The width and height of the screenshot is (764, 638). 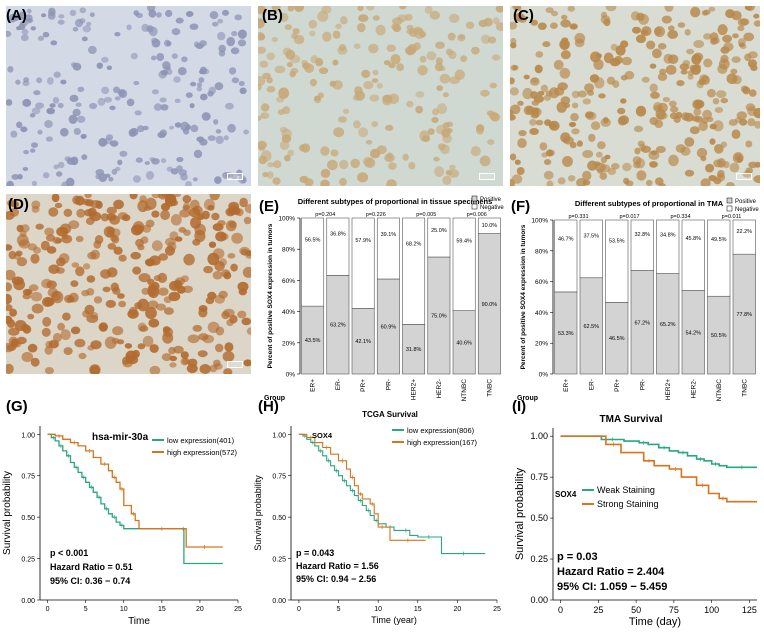 I want to click on chart-g-y-label: Survival probability, so click(x=7, y=513).